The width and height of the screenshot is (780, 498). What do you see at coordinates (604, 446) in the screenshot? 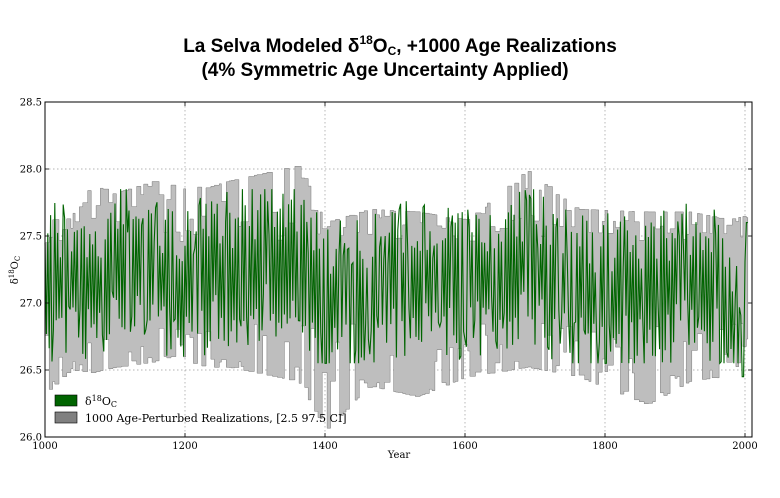
I see `x-tick-label: 1800` at bounding box center [604, 446].